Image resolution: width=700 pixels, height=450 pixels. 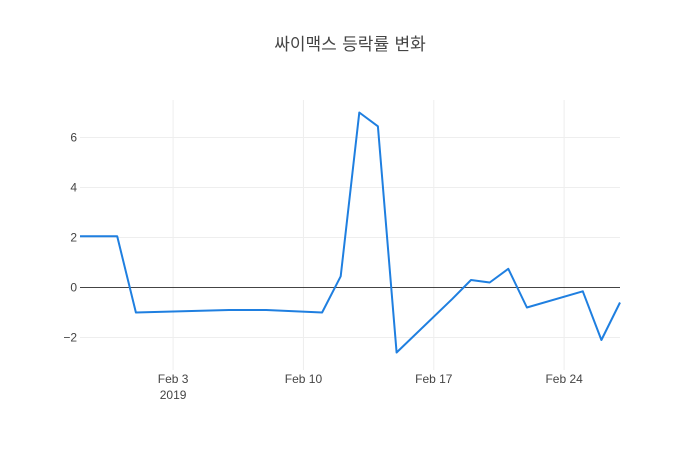 What do you see at coordinates (73, 288) in the screenshot?
I see `y-tick-label: 0` at bounding box center [73, 288].